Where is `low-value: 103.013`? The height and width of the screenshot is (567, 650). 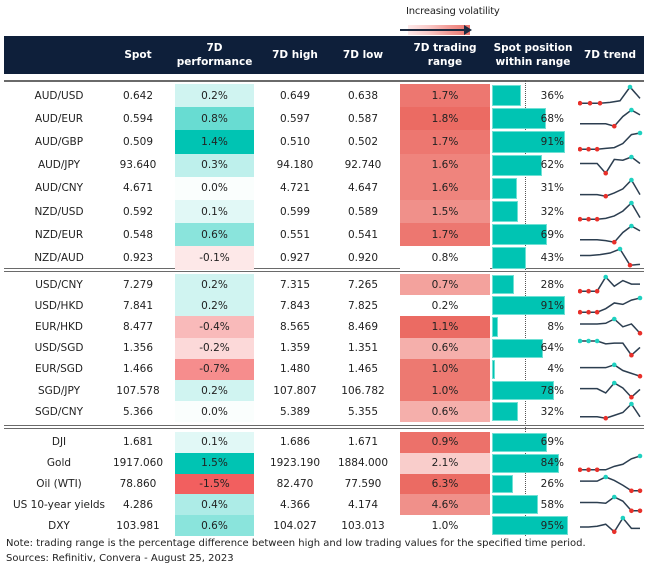 low-value: 103.013 is located at coordinates (363, 525).